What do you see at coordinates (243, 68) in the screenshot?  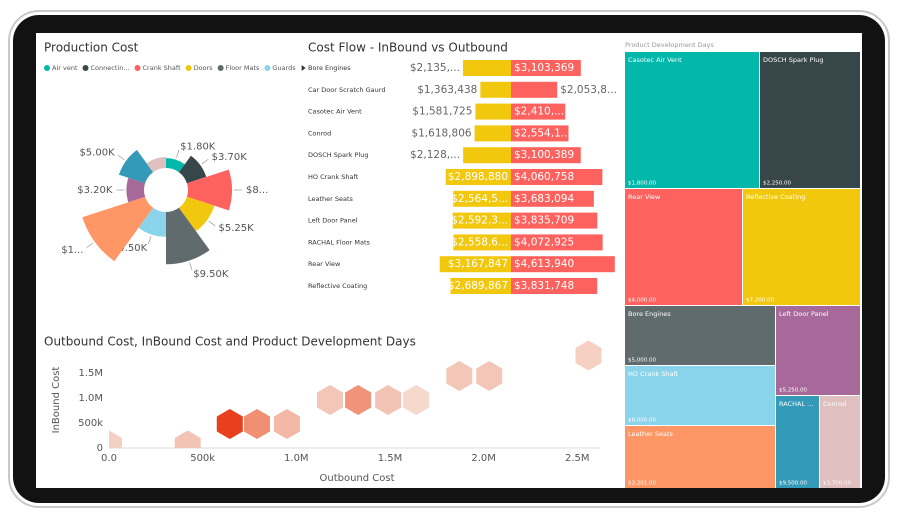 I see `legend-label: Floor Mats` at bounding box center [243, 68].